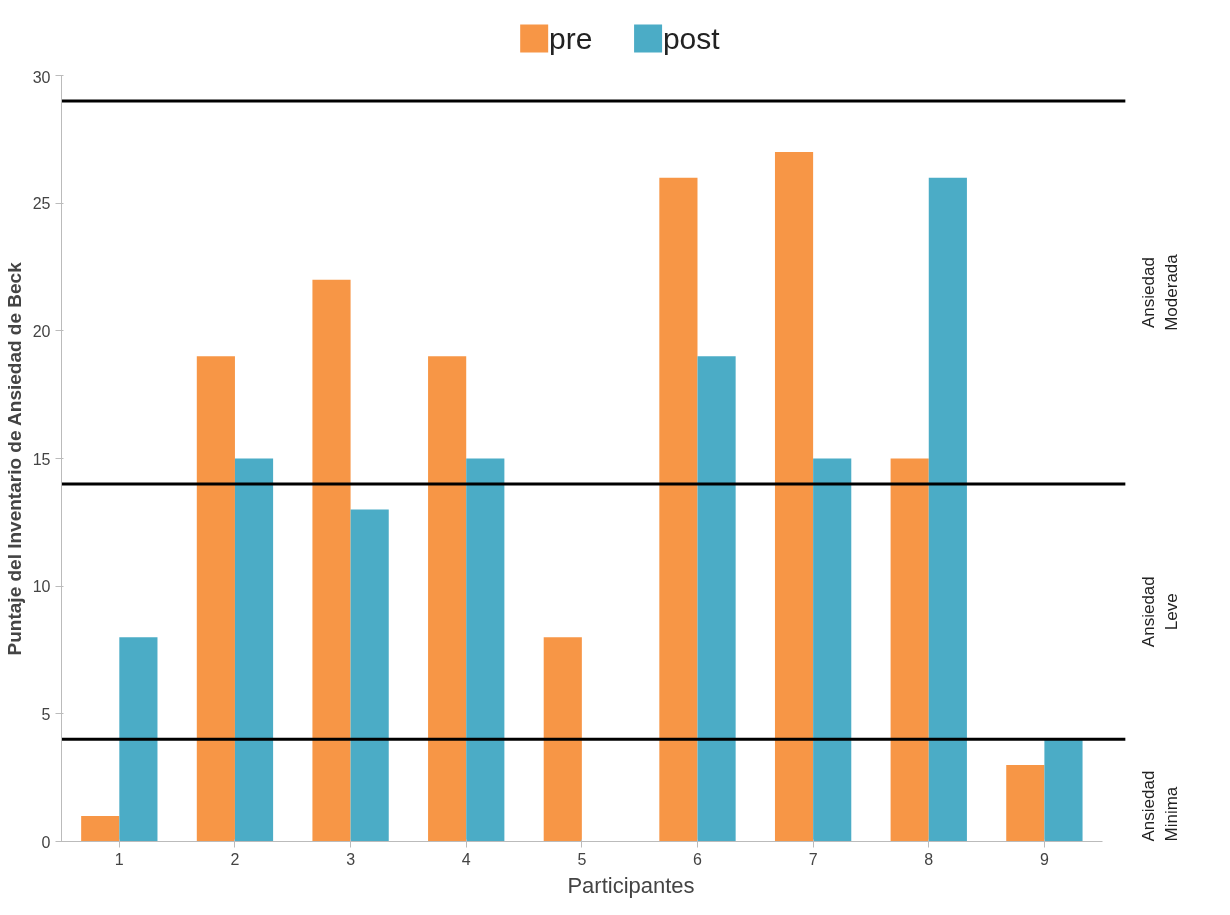  Describe the element at coordinates (582, 859) in the screenshot. I see `x-tick-label: 5` at that location.